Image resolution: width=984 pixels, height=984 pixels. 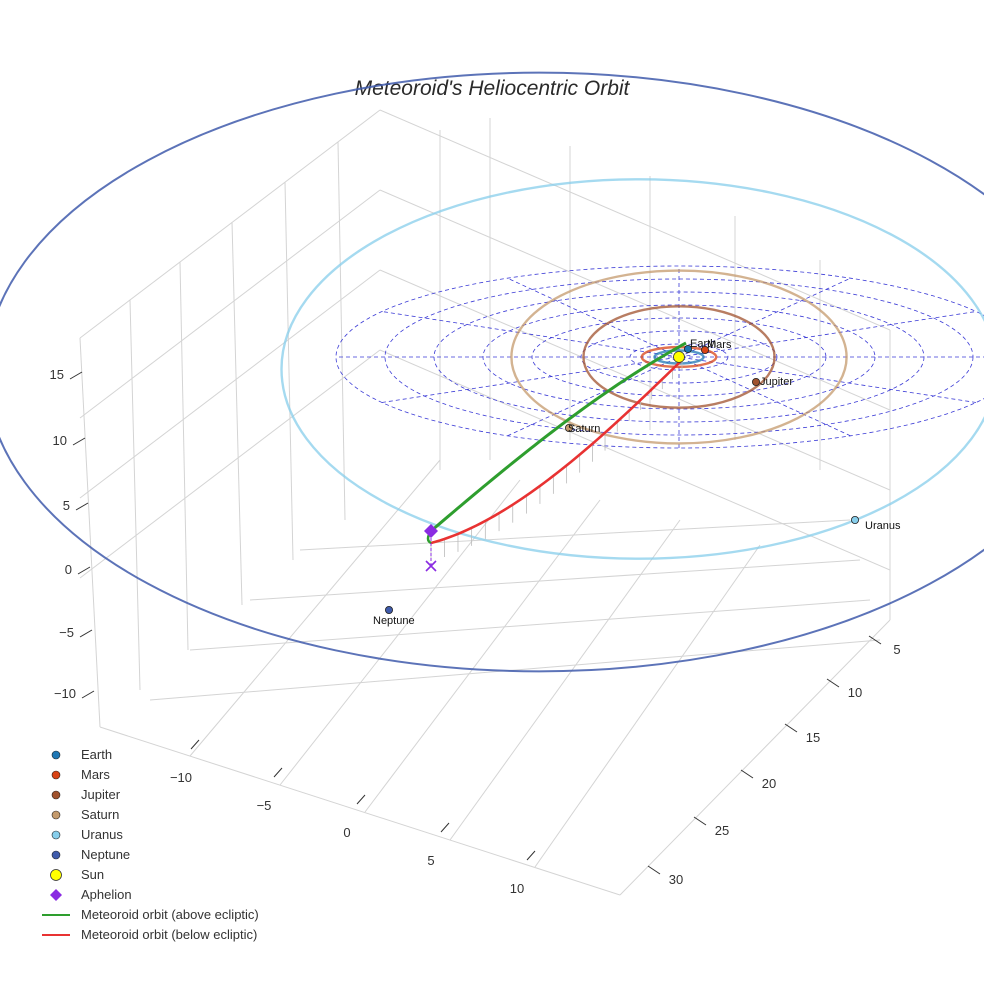 What do you see at coordinates (569, 427) in the screenshot?
I see `planet-saturn` at bounding box center [569, 427].